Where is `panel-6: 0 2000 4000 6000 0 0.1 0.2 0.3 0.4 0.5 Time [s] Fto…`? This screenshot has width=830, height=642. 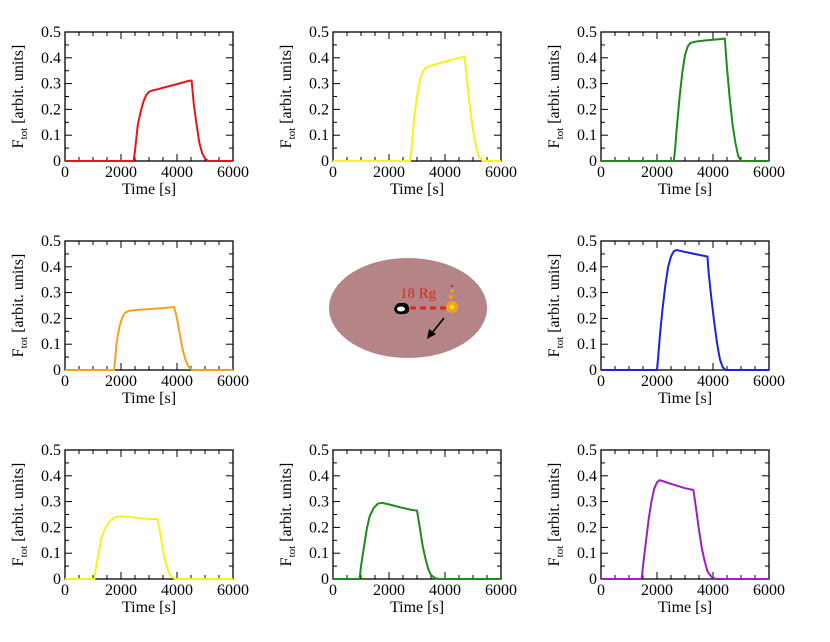 panel-6: 0 2000 4000 6000 0 0.1 0.2 0.3 0.4 0.5 Time [s] Fto… is located at coordinates (129, 529).